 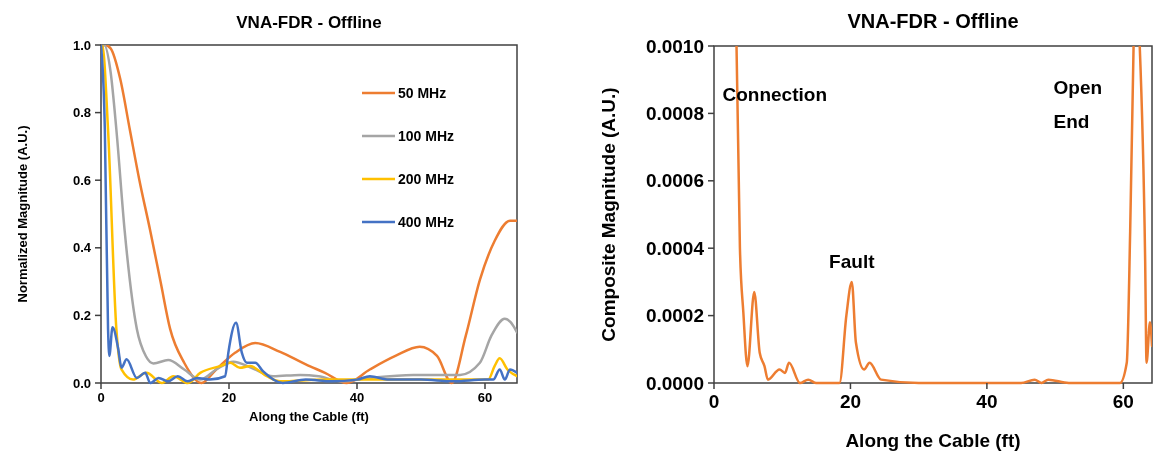 I want to click on legend-label: 50 MHz, so click(x=422, y=92).